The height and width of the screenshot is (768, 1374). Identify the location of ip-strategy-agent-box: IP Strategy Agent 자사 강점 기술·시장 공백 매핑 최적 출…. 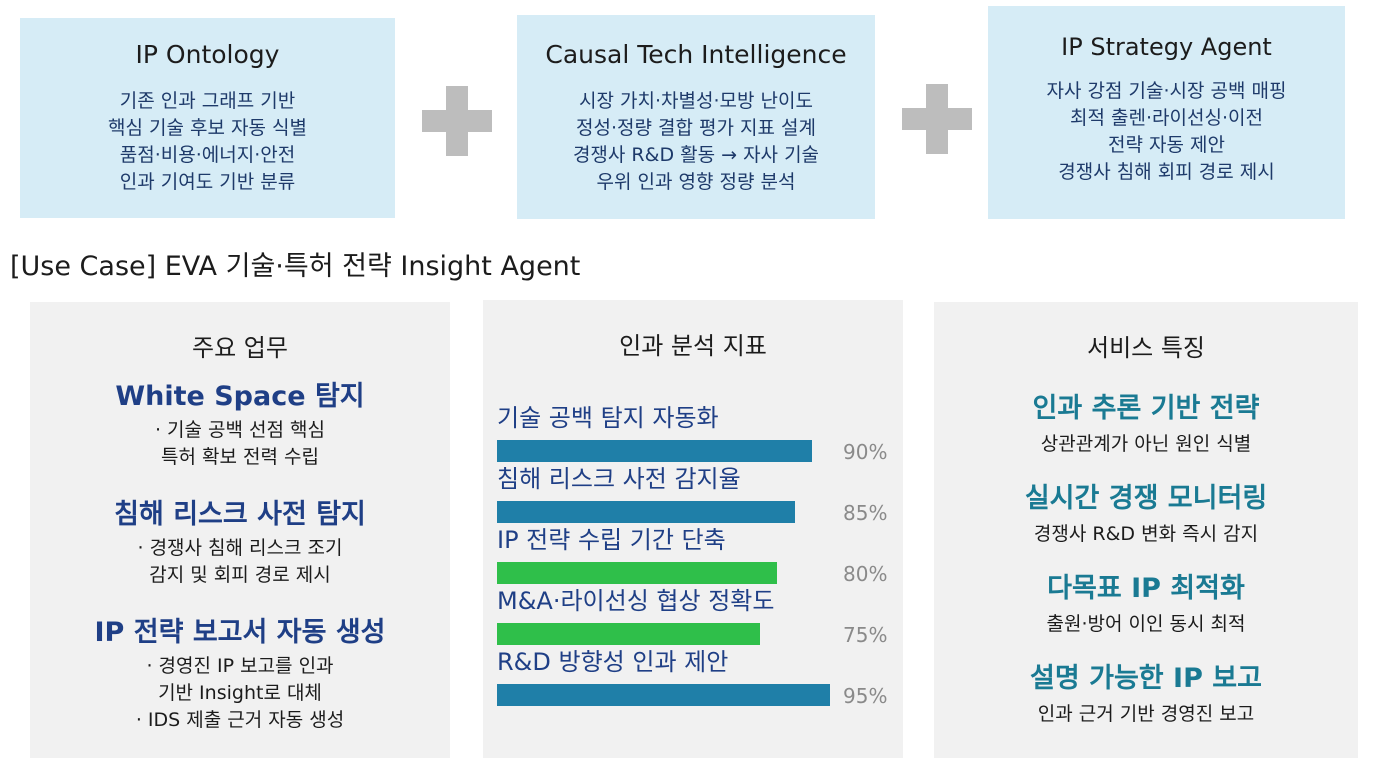
(1166, 112).